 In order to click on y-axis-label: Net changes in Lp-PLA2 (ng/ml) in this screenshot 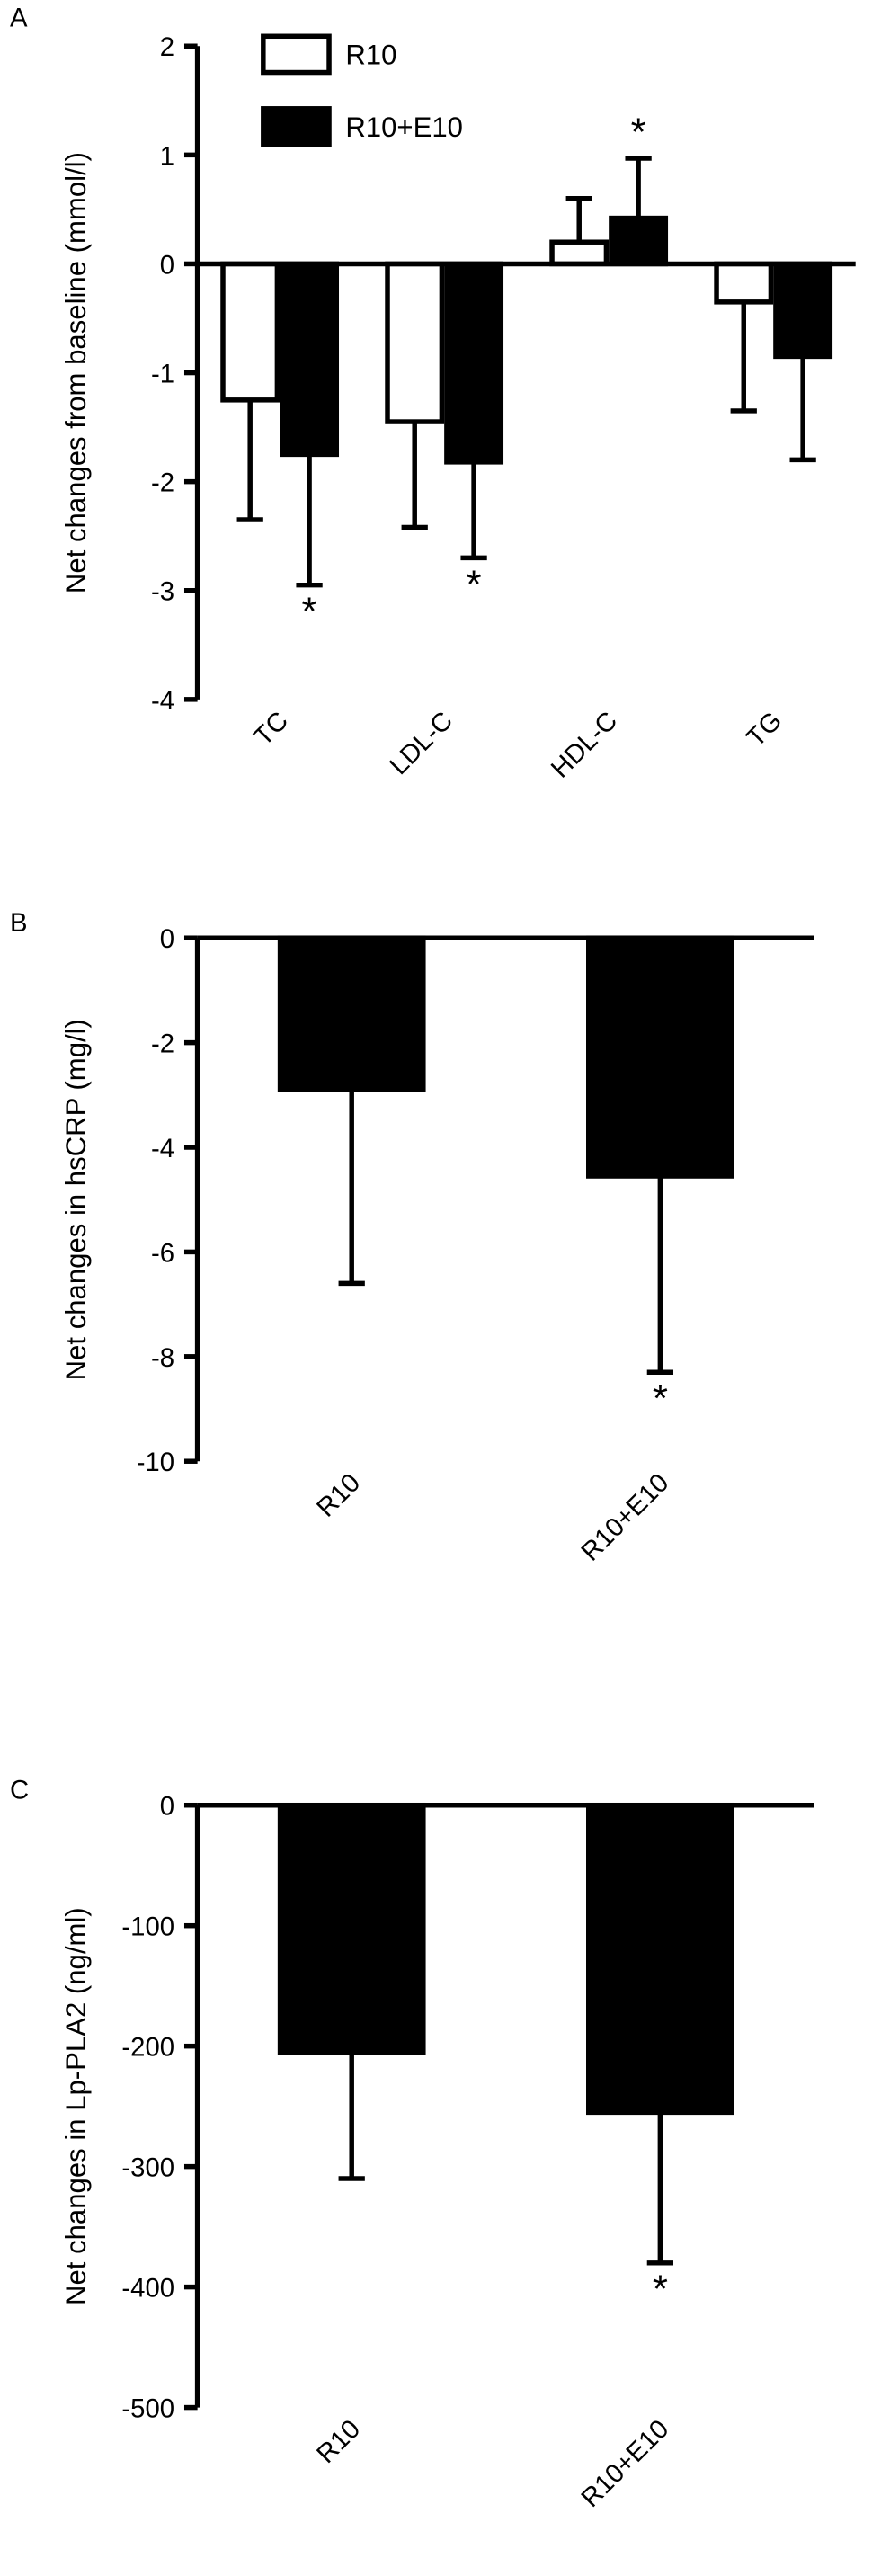, I will do `click(76, 2106)`.